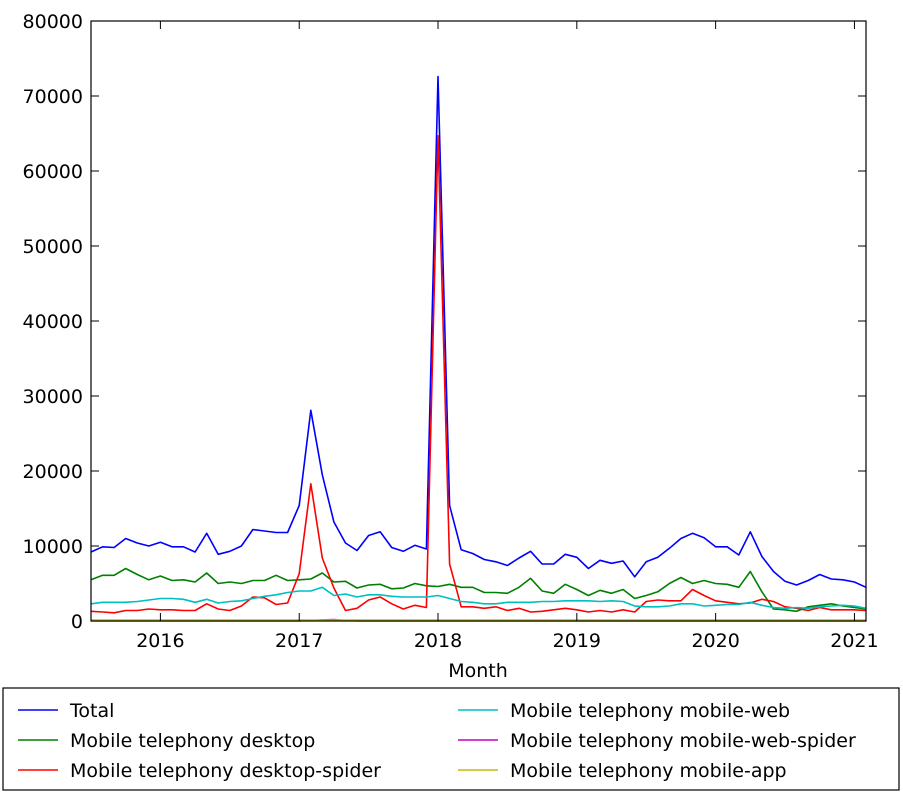 Image resolution: width=903 pixels, height=792 pixels. I want to click on x-tick-label: 2017, so click(299, 641).